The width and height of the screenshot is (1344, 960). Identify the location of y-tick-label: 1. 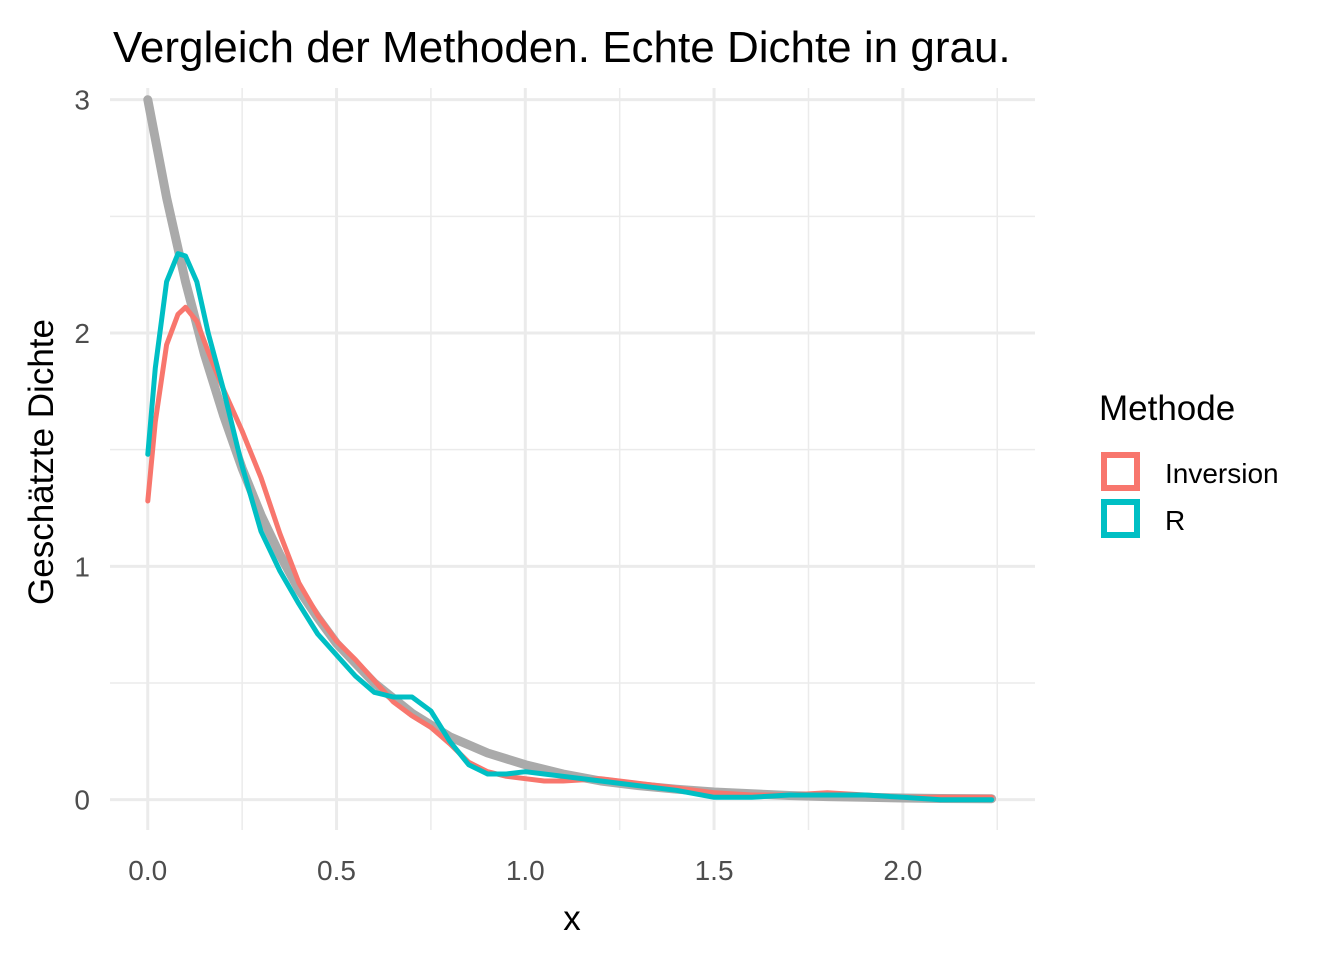
(82, 566).